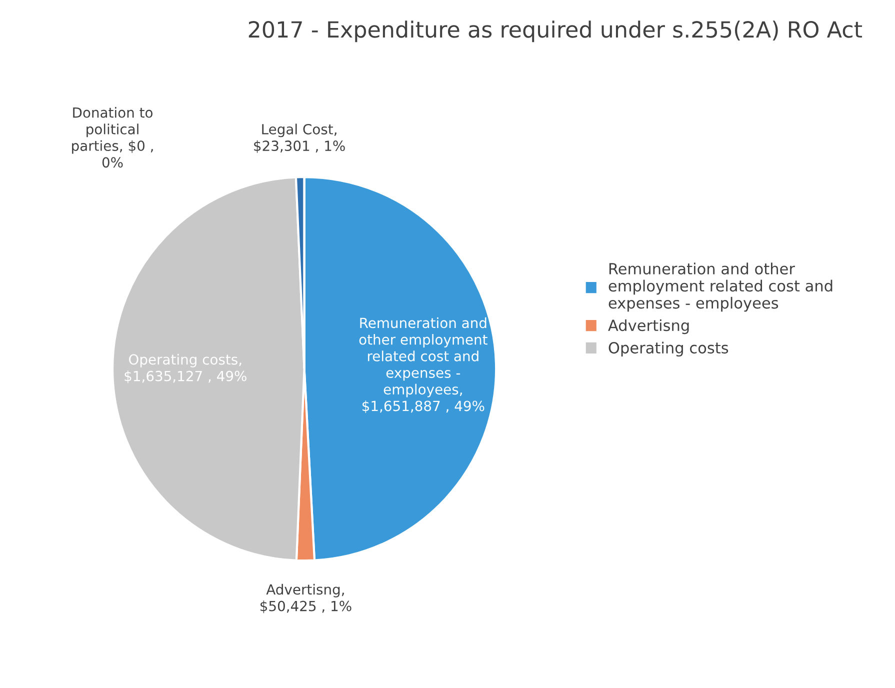  What do you see at coordinates (720, 287) in the screenshot?
I see `legend-label: Remuneration and other employment related cost and expenses - employees` at bounding box center [720, 287].